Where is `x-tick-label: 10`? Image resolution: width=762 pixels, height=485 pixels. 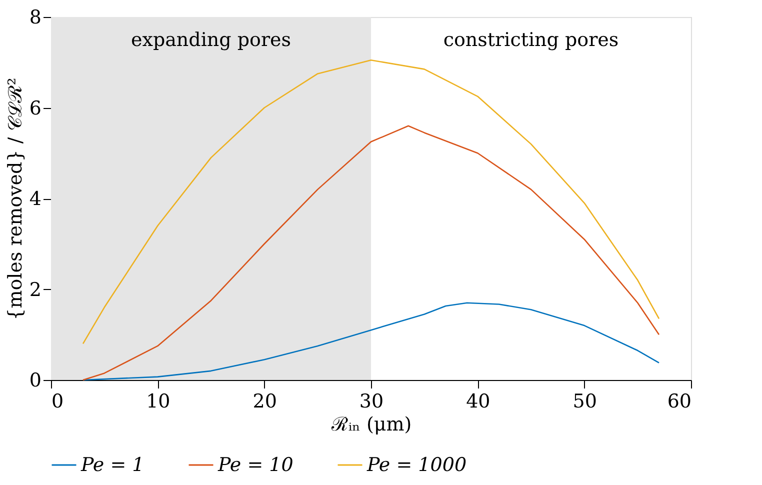
x-tick-label: 10 is located at coordinates (158, 401).